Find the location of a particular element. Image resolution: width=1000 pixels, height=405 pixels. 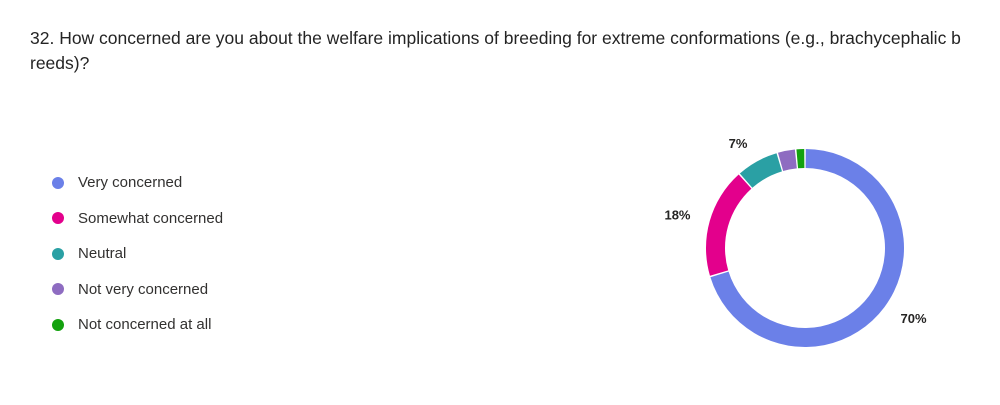

legend-label: Not very concerned is located at coordinates (143, 289).